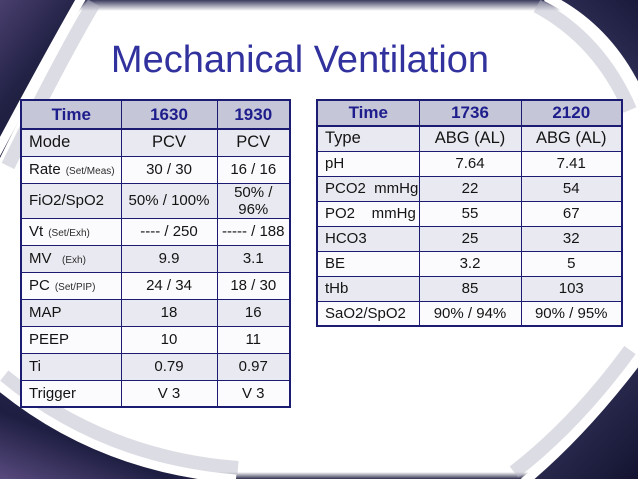 The width and height of the screenshot is (638, 479). What do you see at coordinates (571, 213) in the screenshot?
I see `row-value: 67` at bounding box center [571, 213].